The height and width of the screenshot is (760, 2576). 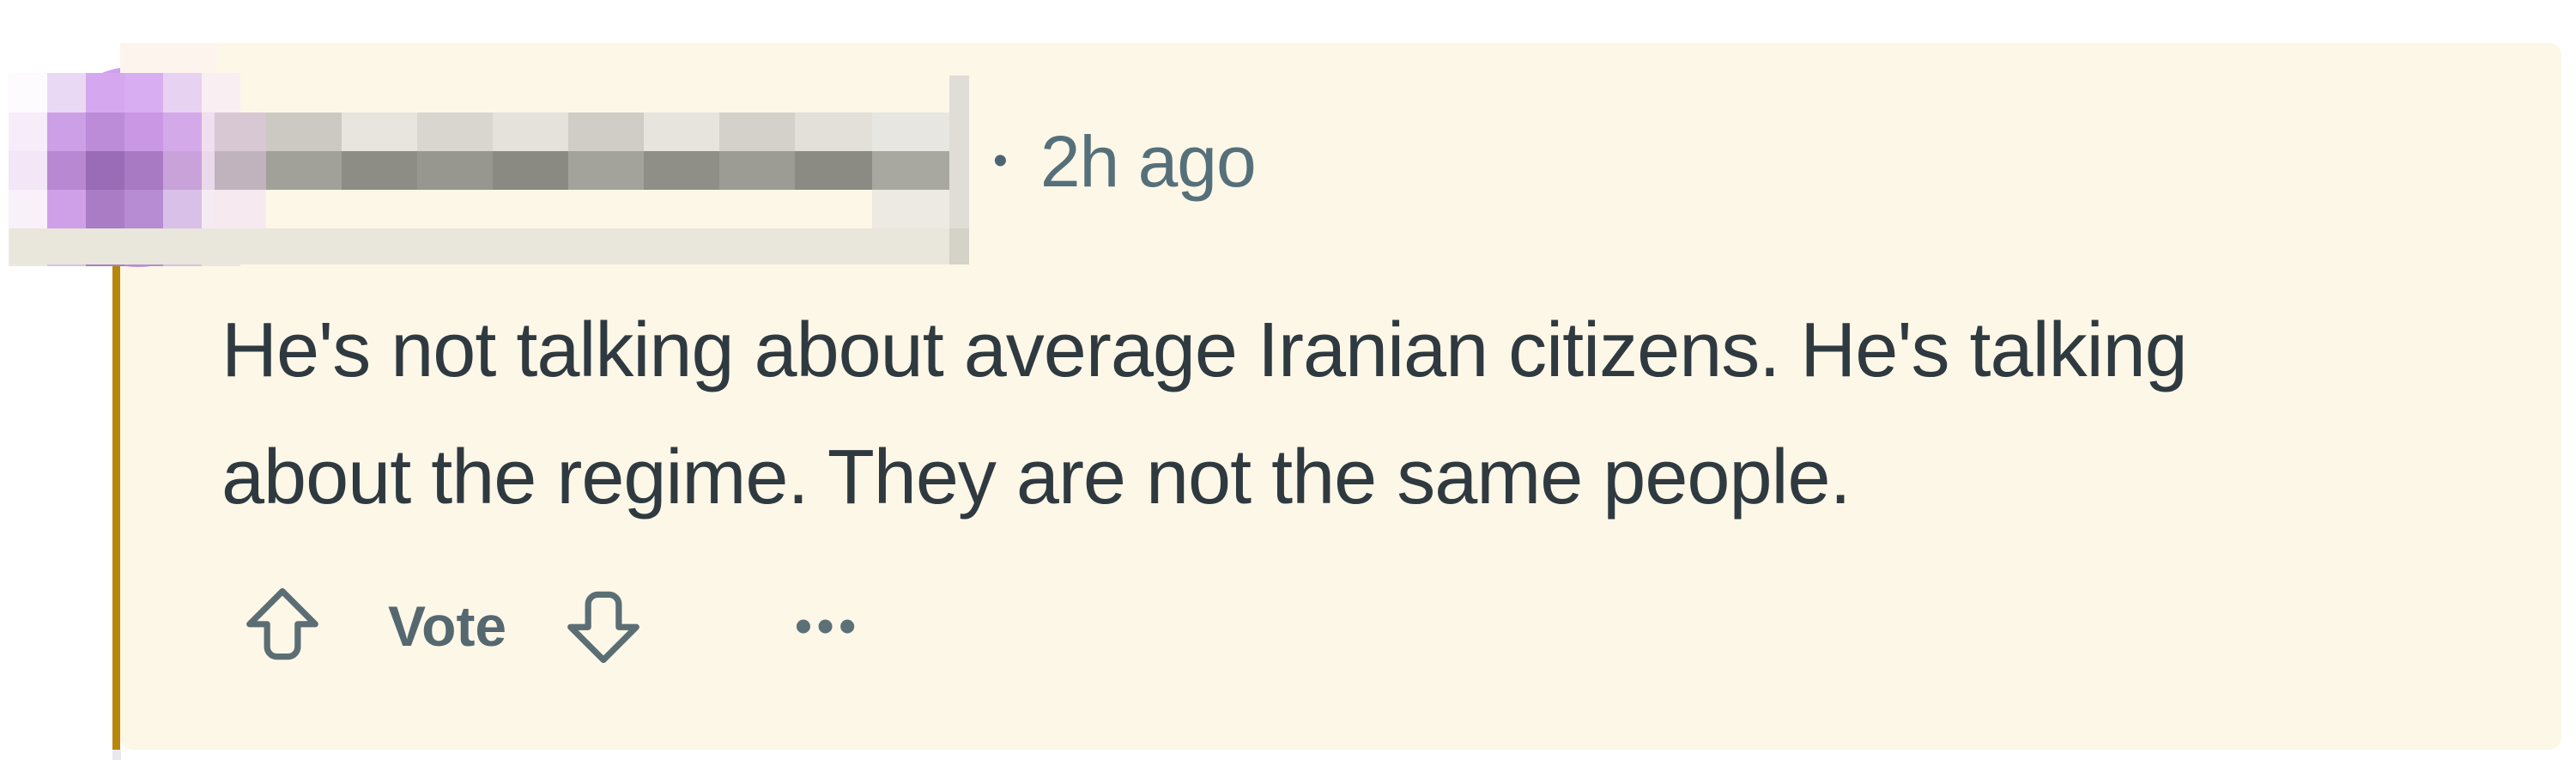 I want to click on avatar, so click(x=138, y=166).